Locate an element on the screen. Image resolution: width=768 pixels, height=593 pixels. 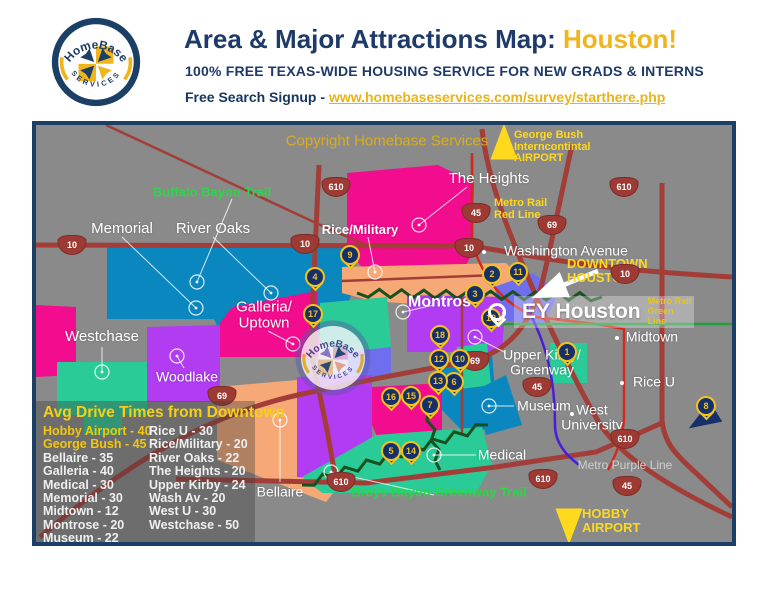
map-pin-11: 11 is located at coordinates (518, 274).